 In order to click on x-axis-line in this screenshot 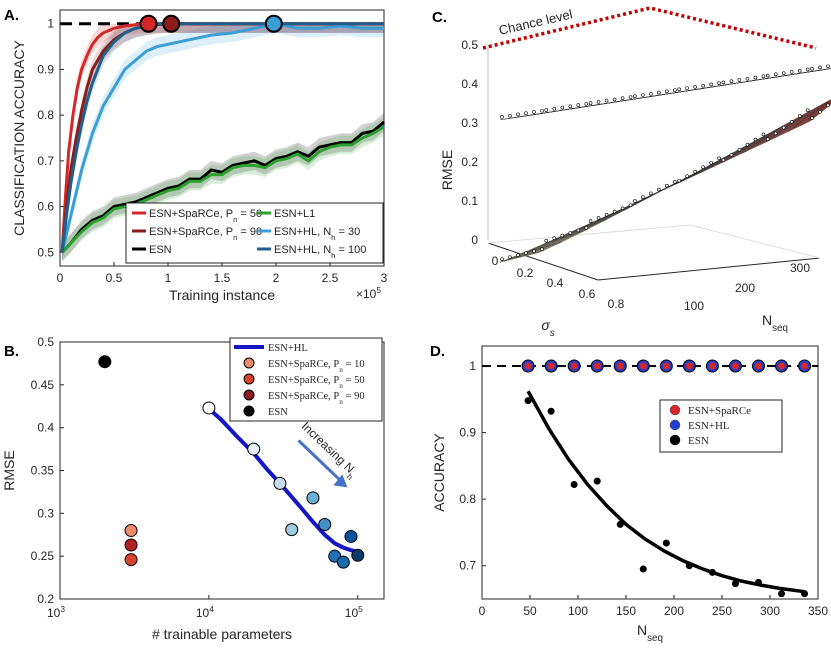, I will do `click(543, 261)`.